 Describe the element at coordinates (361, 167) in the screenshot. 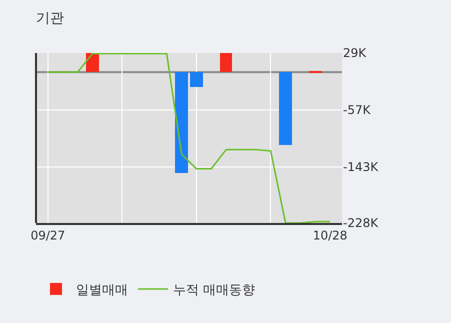

I see `y-tick-label: -143K` at that location.